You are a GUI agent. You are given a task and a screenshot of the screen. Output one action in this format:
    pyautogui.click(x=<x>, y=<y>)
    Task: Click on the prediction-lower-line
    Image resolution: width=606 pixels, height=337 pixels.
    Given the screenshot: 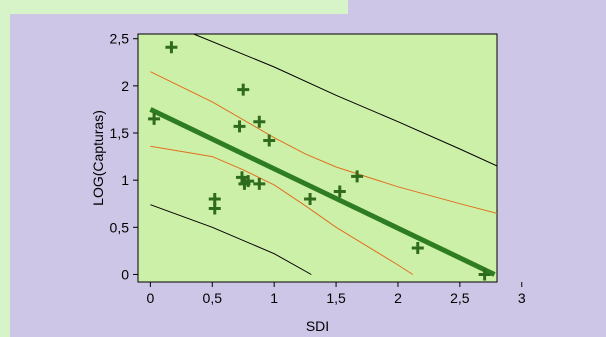 What is the action you would take?
    pyautogui.click(x=231, y=239)
    